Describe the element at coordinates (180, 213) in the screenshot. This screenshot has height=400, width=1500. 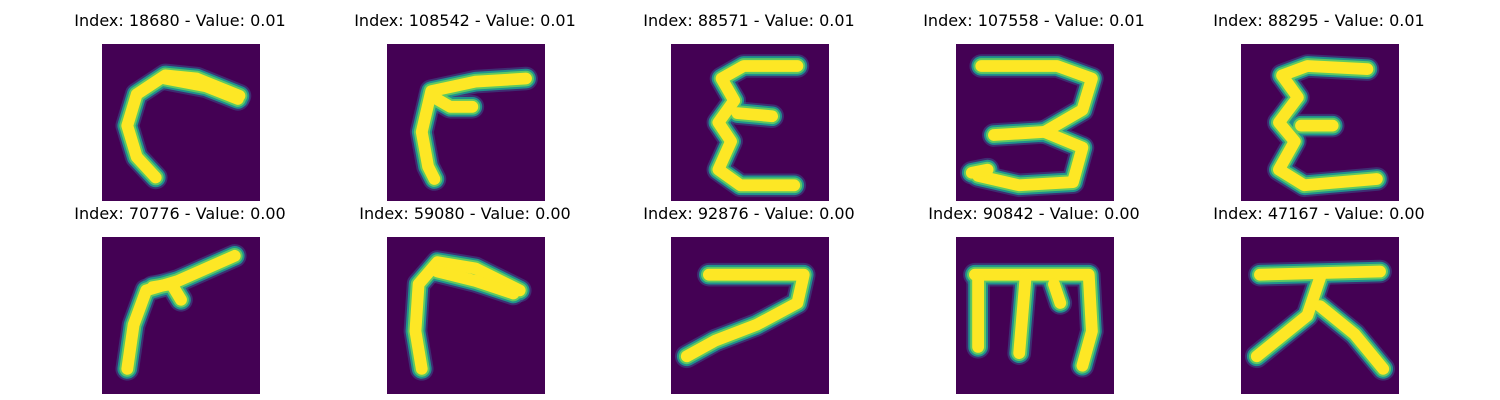
I see `cell-title: Index: 70776 - Value: 0.00` at that location.